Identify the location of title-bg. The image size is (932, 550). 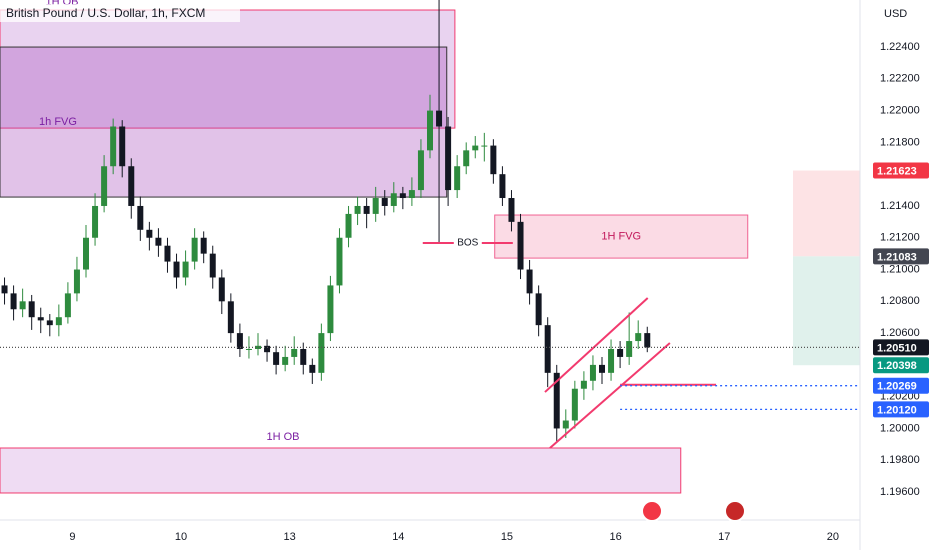
(120, 13).